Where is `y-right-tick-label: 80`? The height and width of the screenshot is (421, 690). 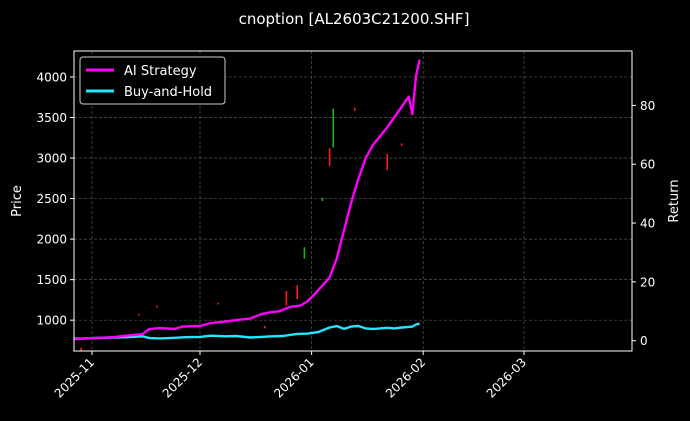 y-right-tick-label: 80 is located at coordinates (647, 106).